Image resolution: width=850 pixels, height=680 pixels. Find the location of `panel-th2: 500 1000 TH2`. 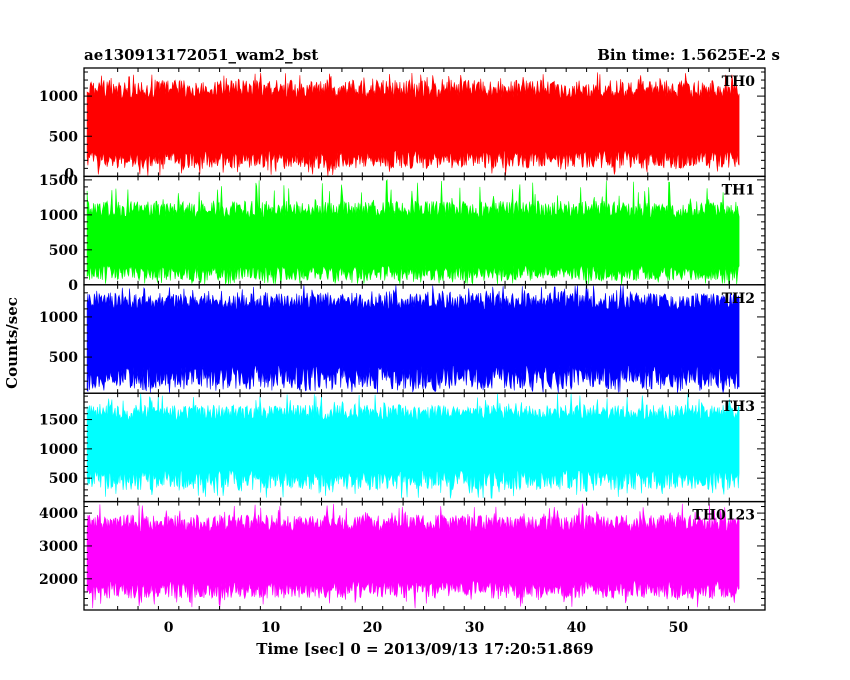

panel-th2: 500 1000 TH2 is located at coordinates (402, 339).